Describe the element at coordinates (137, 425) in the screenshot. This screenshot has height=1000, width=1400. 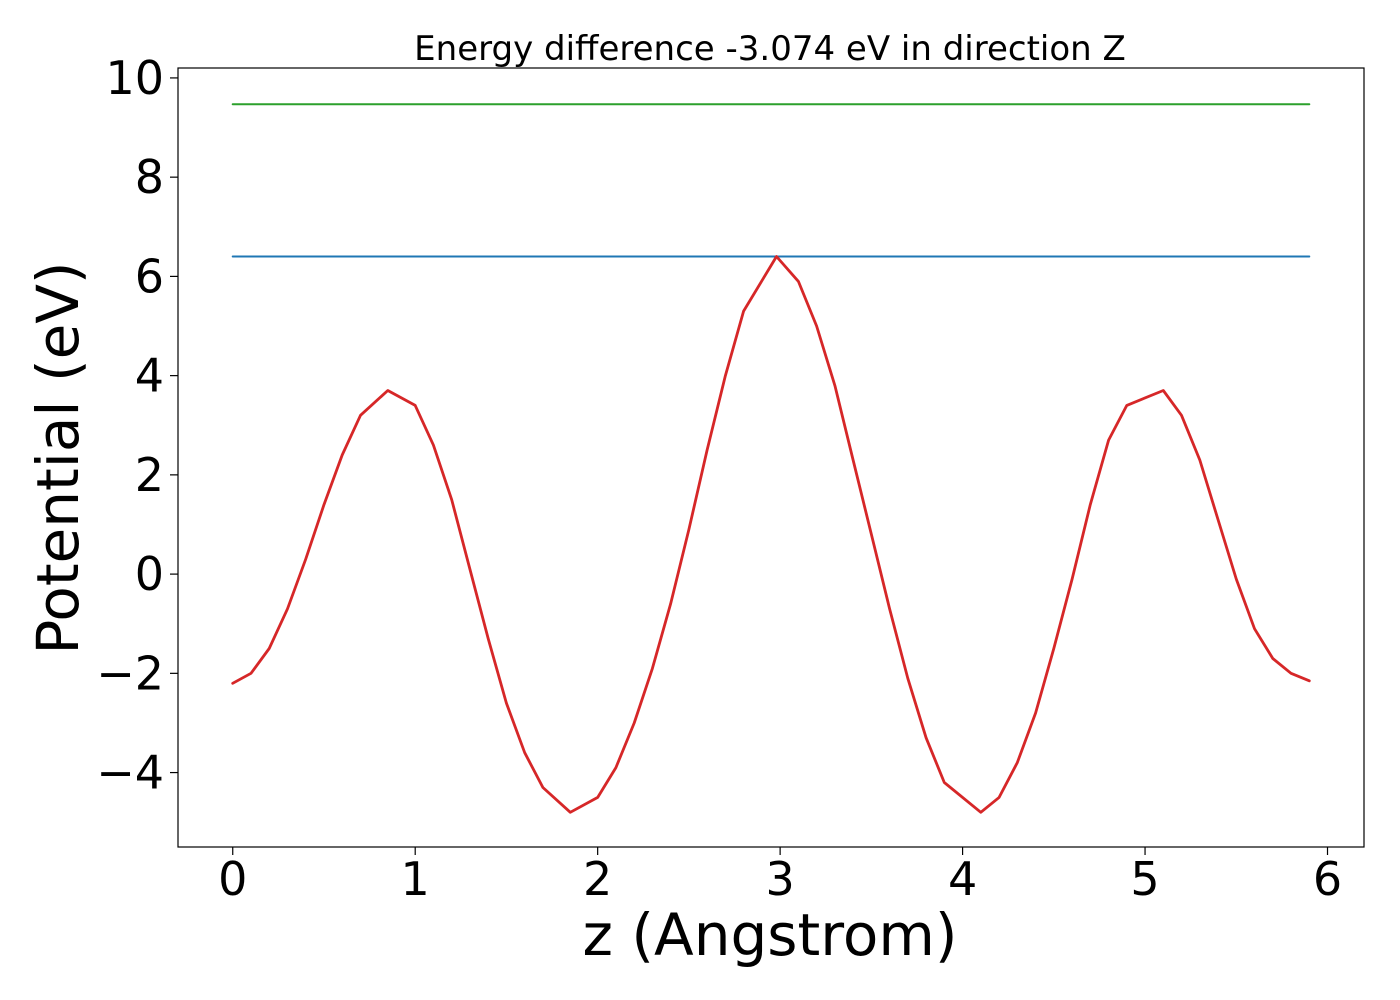
I see `y-axis: −4 −2 0 2 4 6 8 10` at that location.